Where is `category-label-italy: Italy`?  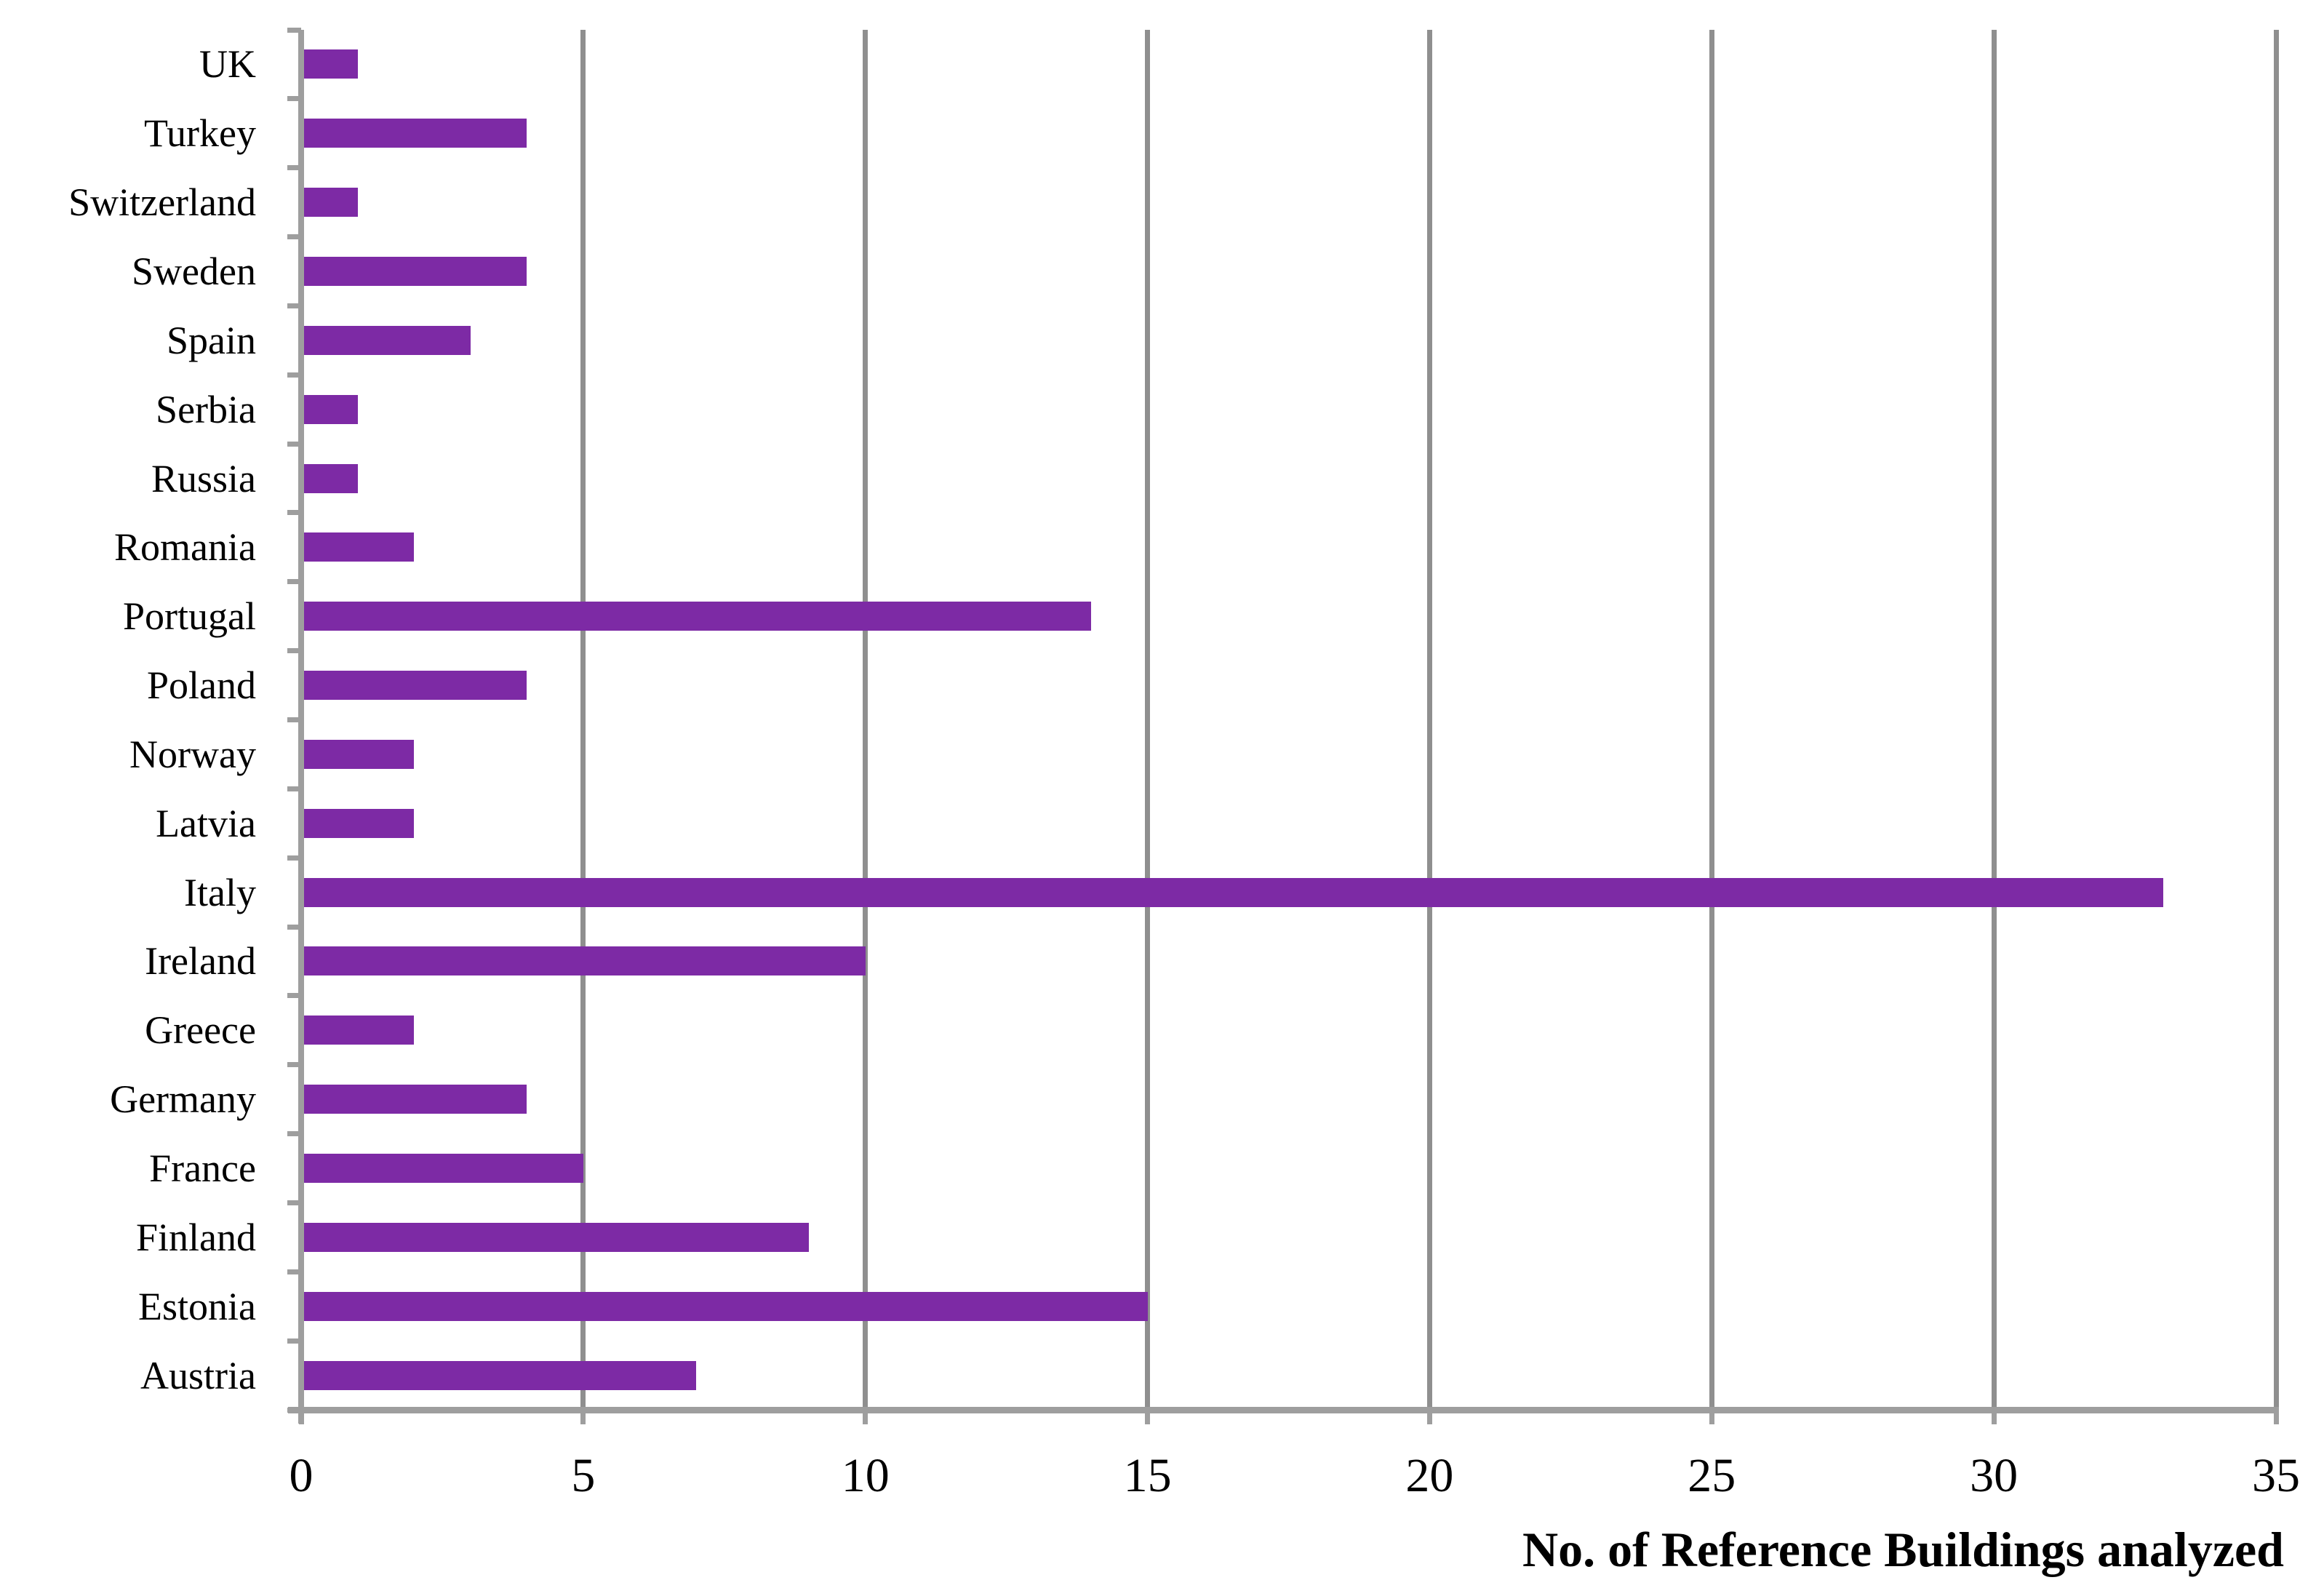 category-label-italy: Italy is located at coordinates (220, 892).